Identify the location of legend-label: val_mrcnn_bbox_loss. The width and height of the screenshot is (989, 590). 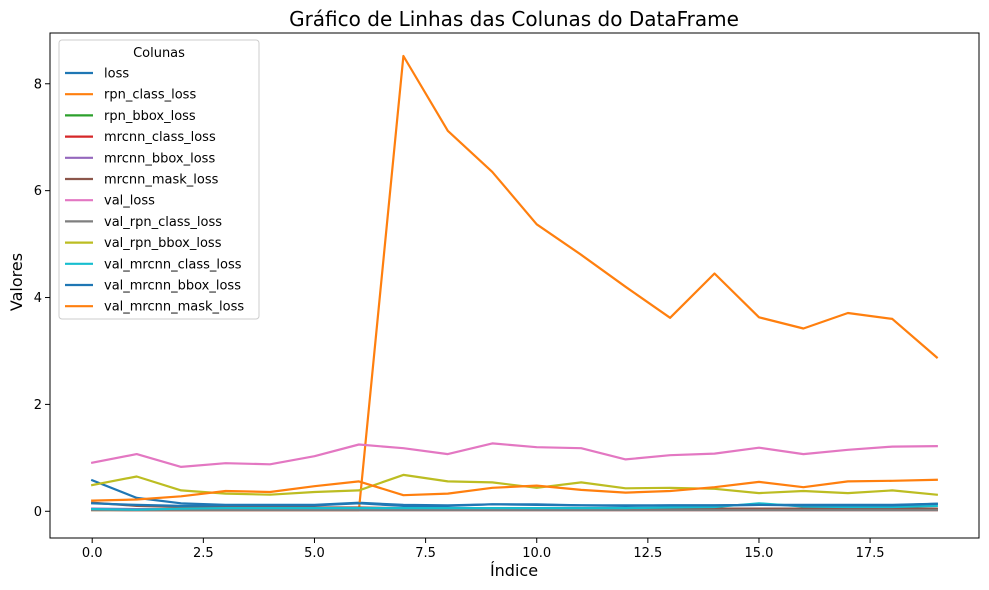
(172, 286).